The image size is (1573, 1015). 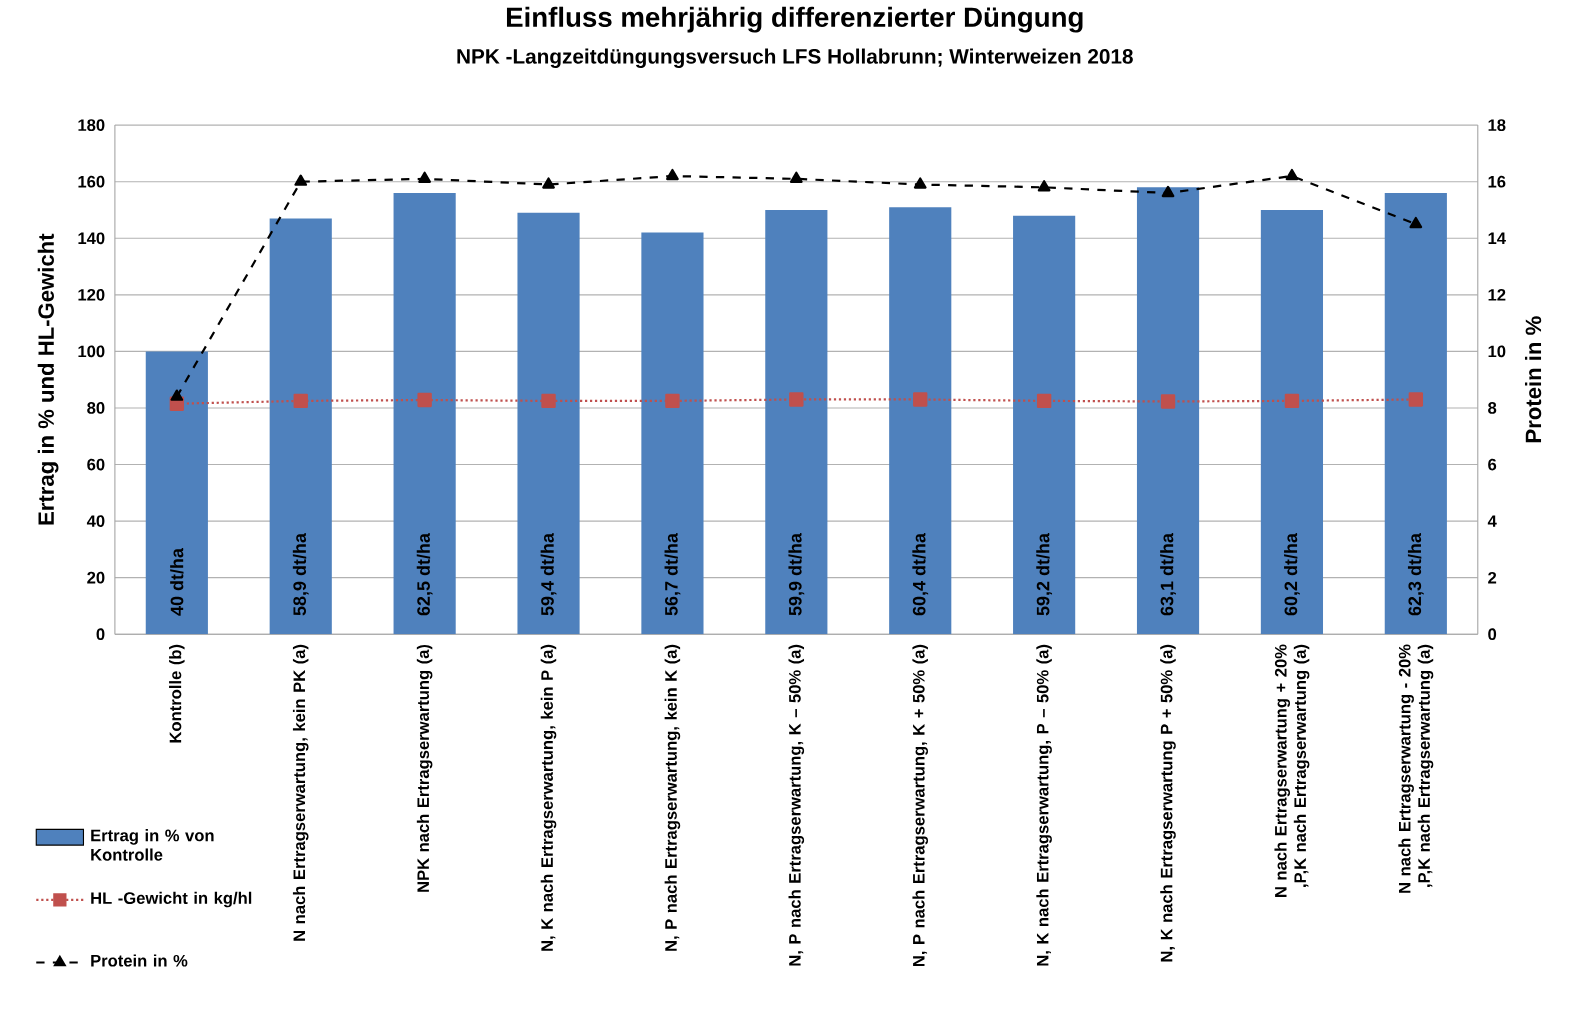 I want to click on legend-label: HL -Gewicht in kg/hl, so click(x=171, y=899).